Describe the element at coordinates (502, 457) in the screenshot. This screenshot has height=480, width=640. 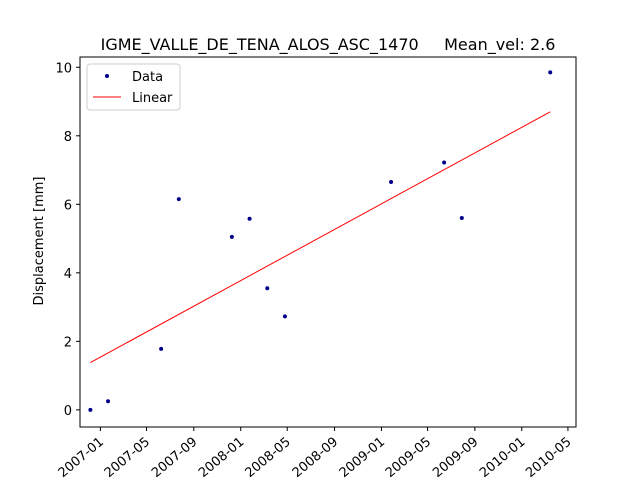
I see `x-tick-label: 2010-01` at that location.